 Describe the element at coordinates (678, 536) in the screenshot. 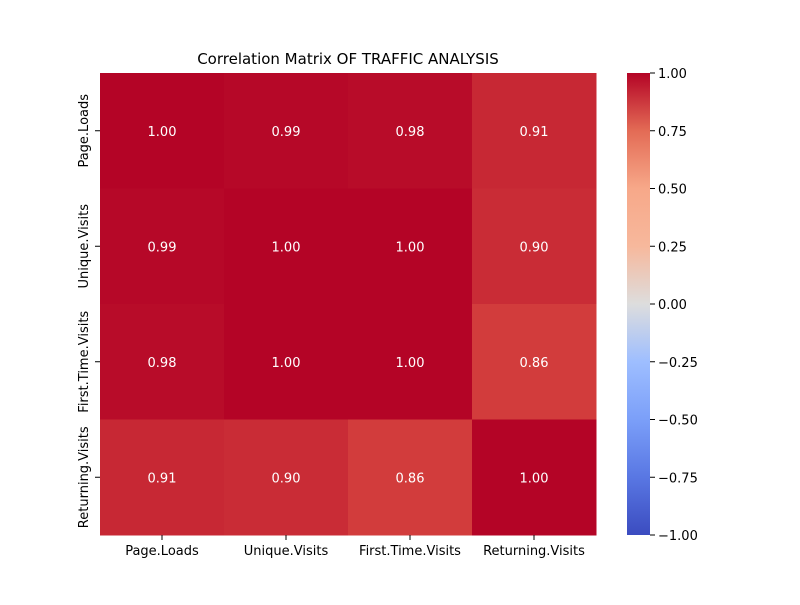

I see `colorbar-tick-label: −1.00` at that location.